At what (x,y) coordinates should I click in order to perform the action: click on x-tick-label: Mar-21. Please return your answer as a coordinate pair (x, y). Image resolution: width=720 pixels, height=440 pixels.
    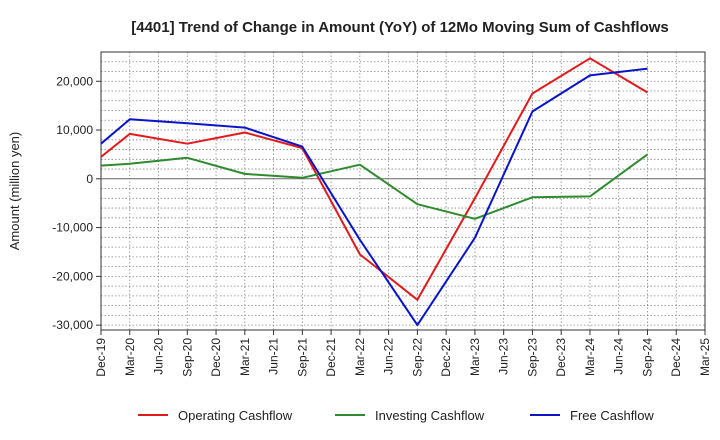
    Looking at the image, I should click on (245, 357).